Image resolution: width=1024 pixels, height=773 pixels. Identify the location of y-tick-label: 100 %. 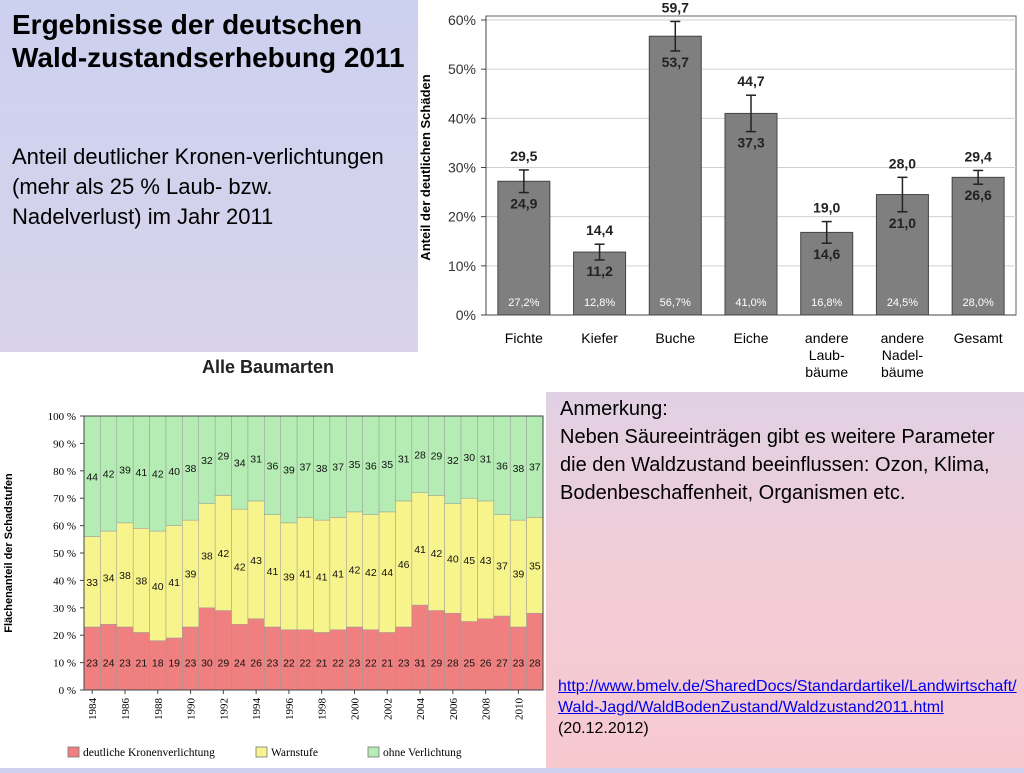
(62, 417).